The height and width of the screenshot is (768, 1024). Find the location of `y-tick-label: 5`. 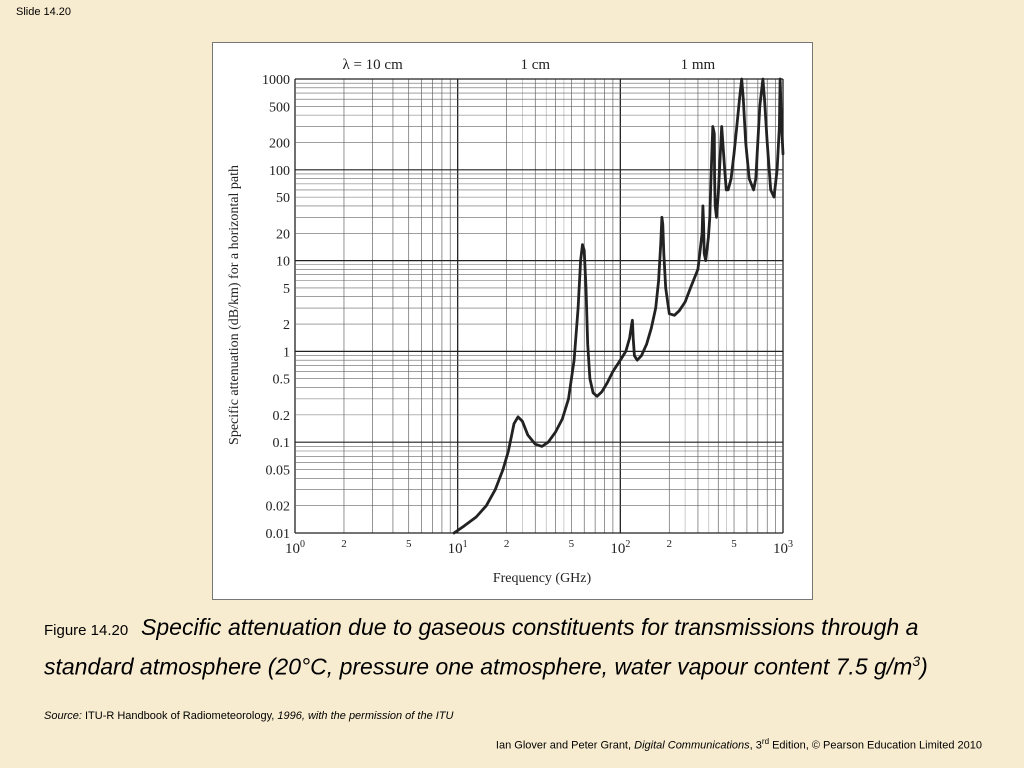

y-tick-label: 5 is located at coordinates (286, 289).